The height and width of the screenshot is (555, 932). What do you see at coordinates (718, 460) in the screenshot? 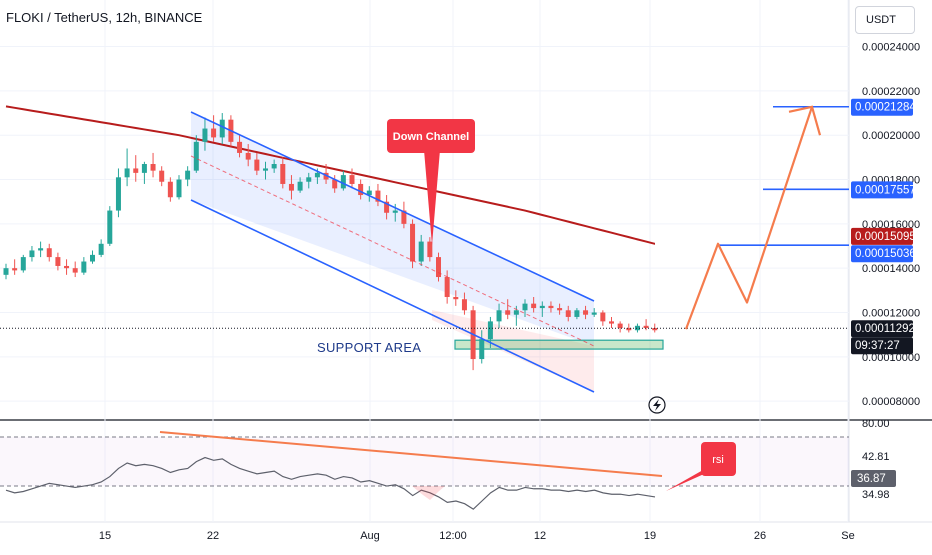
I see `rsi-callout-label: rsi` at bounding box center [718, 460].